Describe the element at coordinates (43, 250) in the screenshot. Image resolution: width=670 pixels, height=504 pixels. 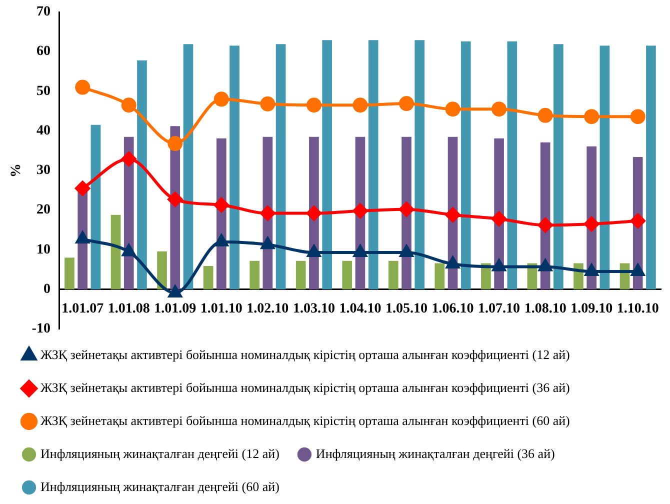
I see `y-tick-label: 10` at that location.